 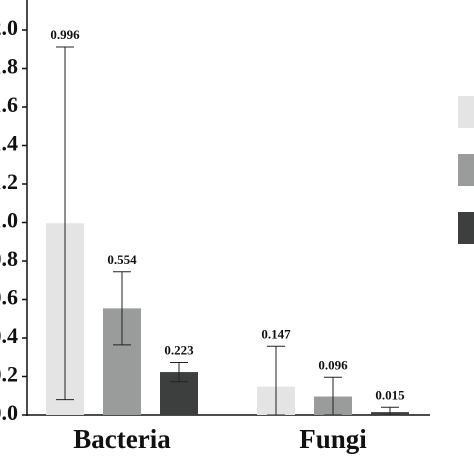 I want to click on value-label: 0.223, so click(x=179, y=349).